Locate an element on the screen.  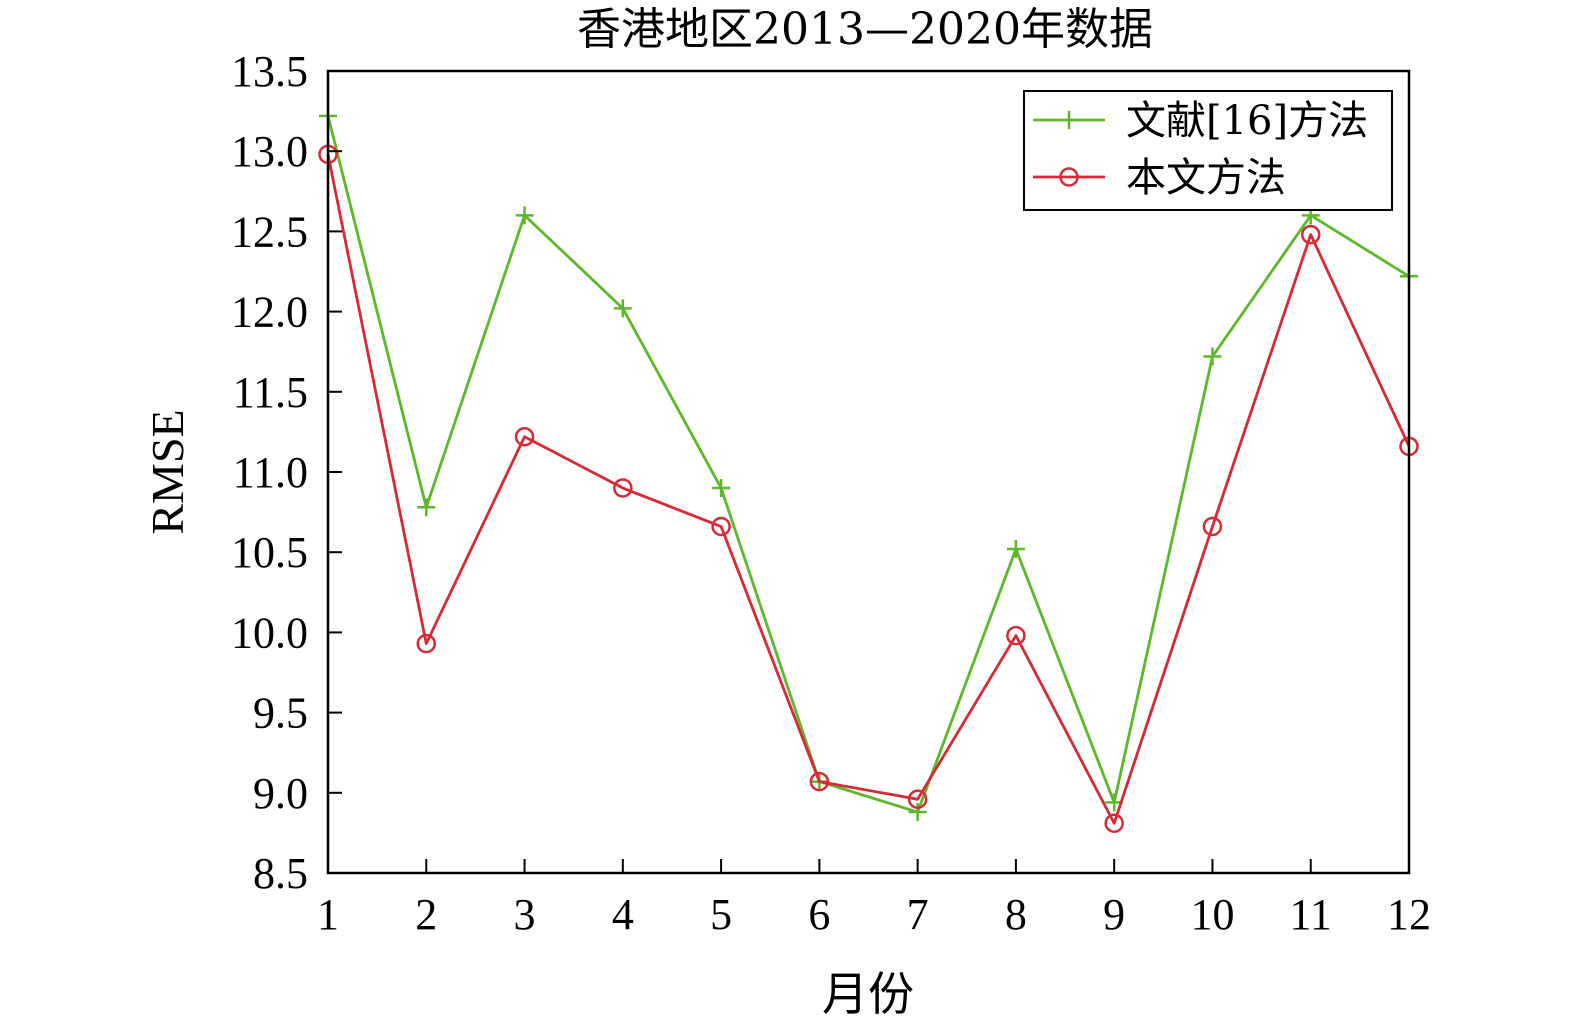
y-tick-label: 10.5 is located at coordinates (269, 552).